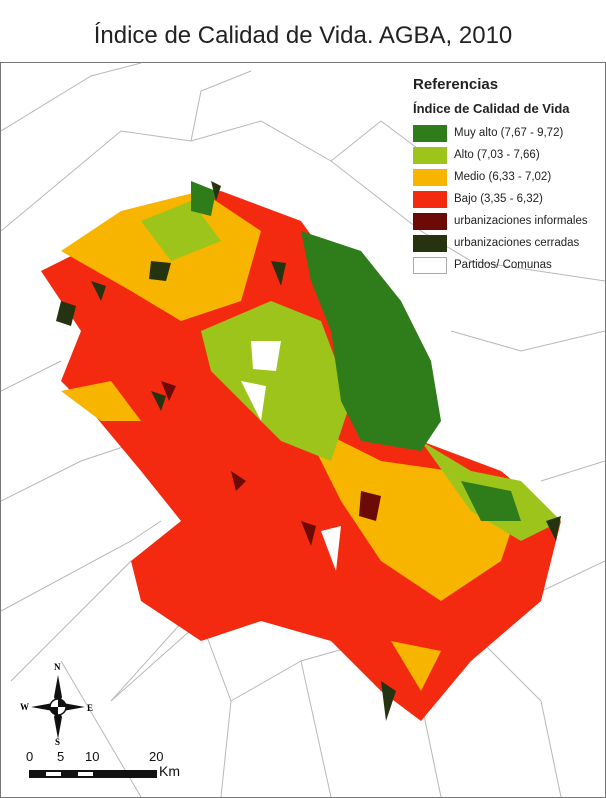 This screenshot has width=606, height=798. I want to click on legend-item-informales: urbanizaciones informales, so click(508, 221).